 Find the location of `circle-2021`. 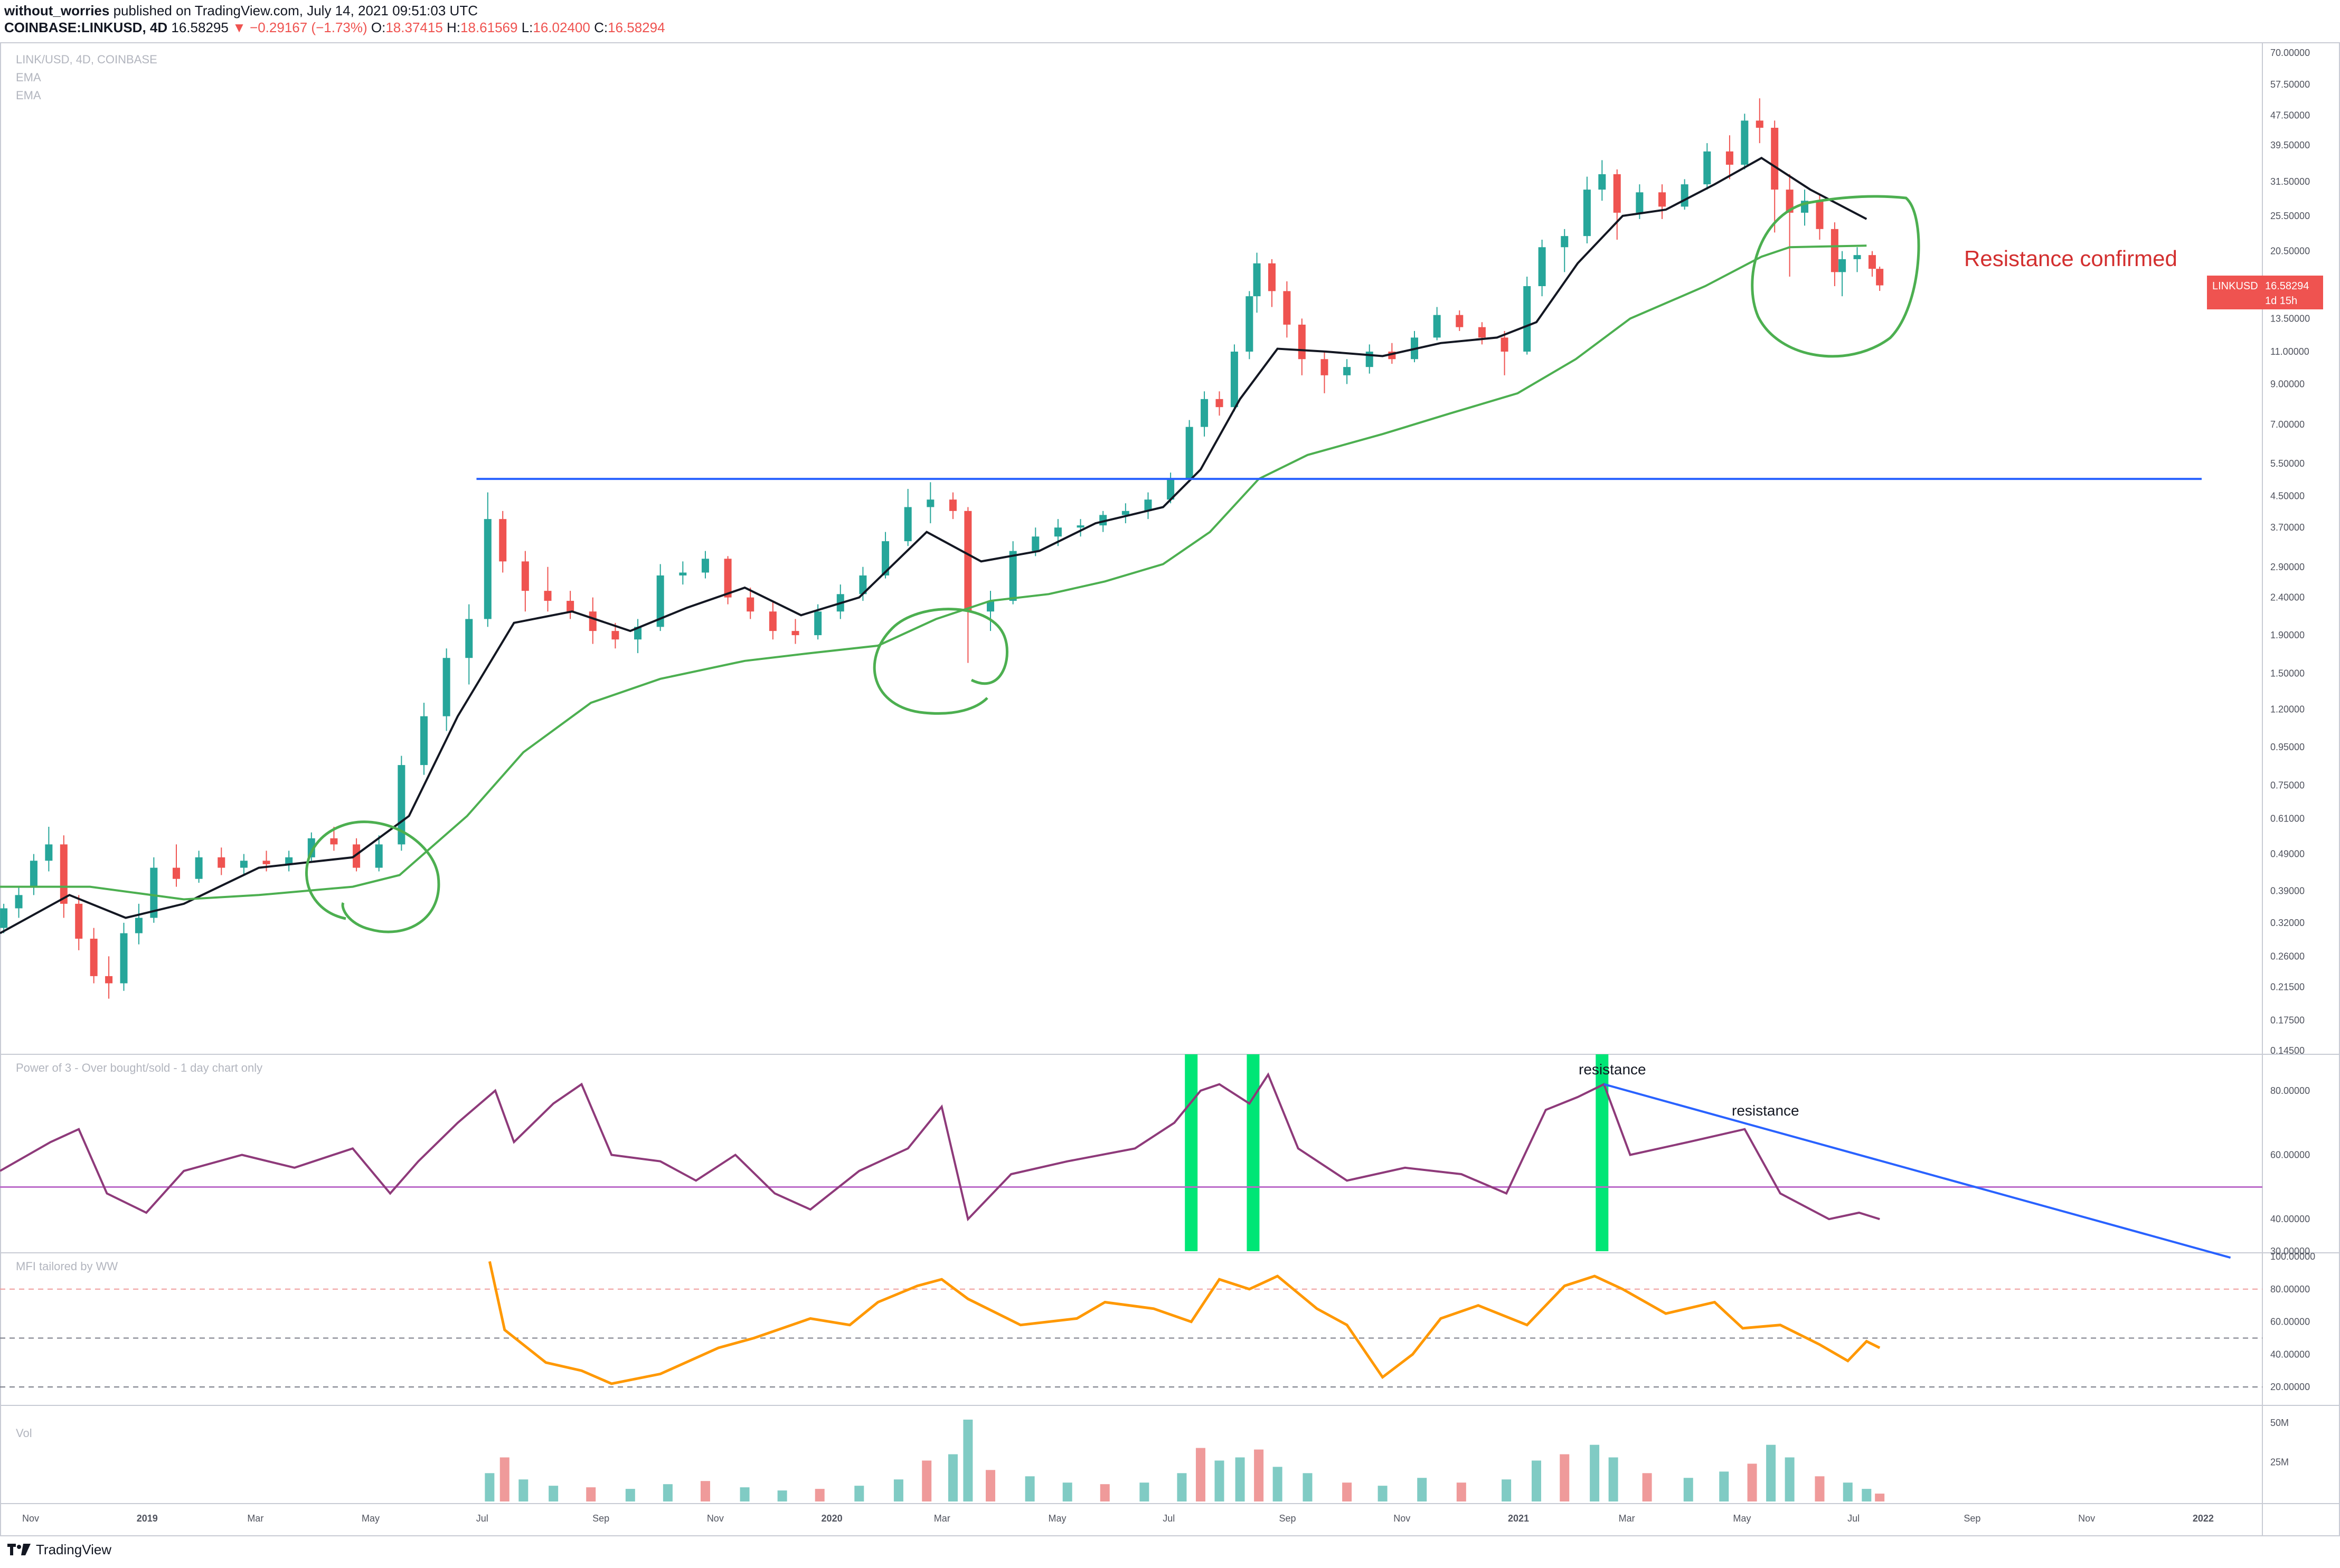

circle-2021 is located at coordinates (1835, 276).